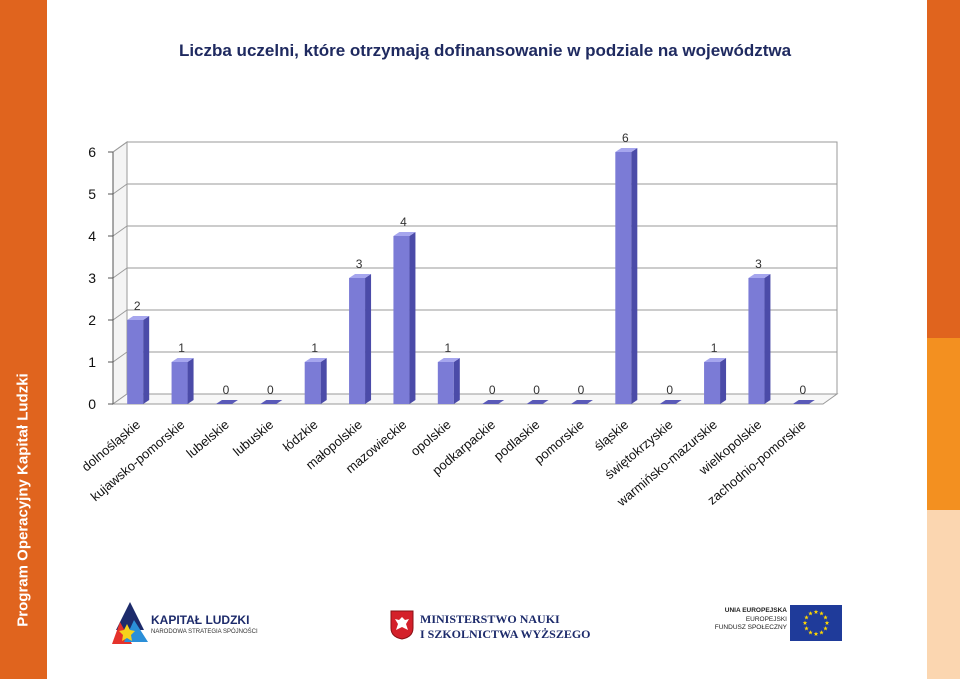 The width and height of the screenshot is (960, 679). I want to click on ministry-name-line1: MINISTERSTWO NAUKI, so click(490, 619).